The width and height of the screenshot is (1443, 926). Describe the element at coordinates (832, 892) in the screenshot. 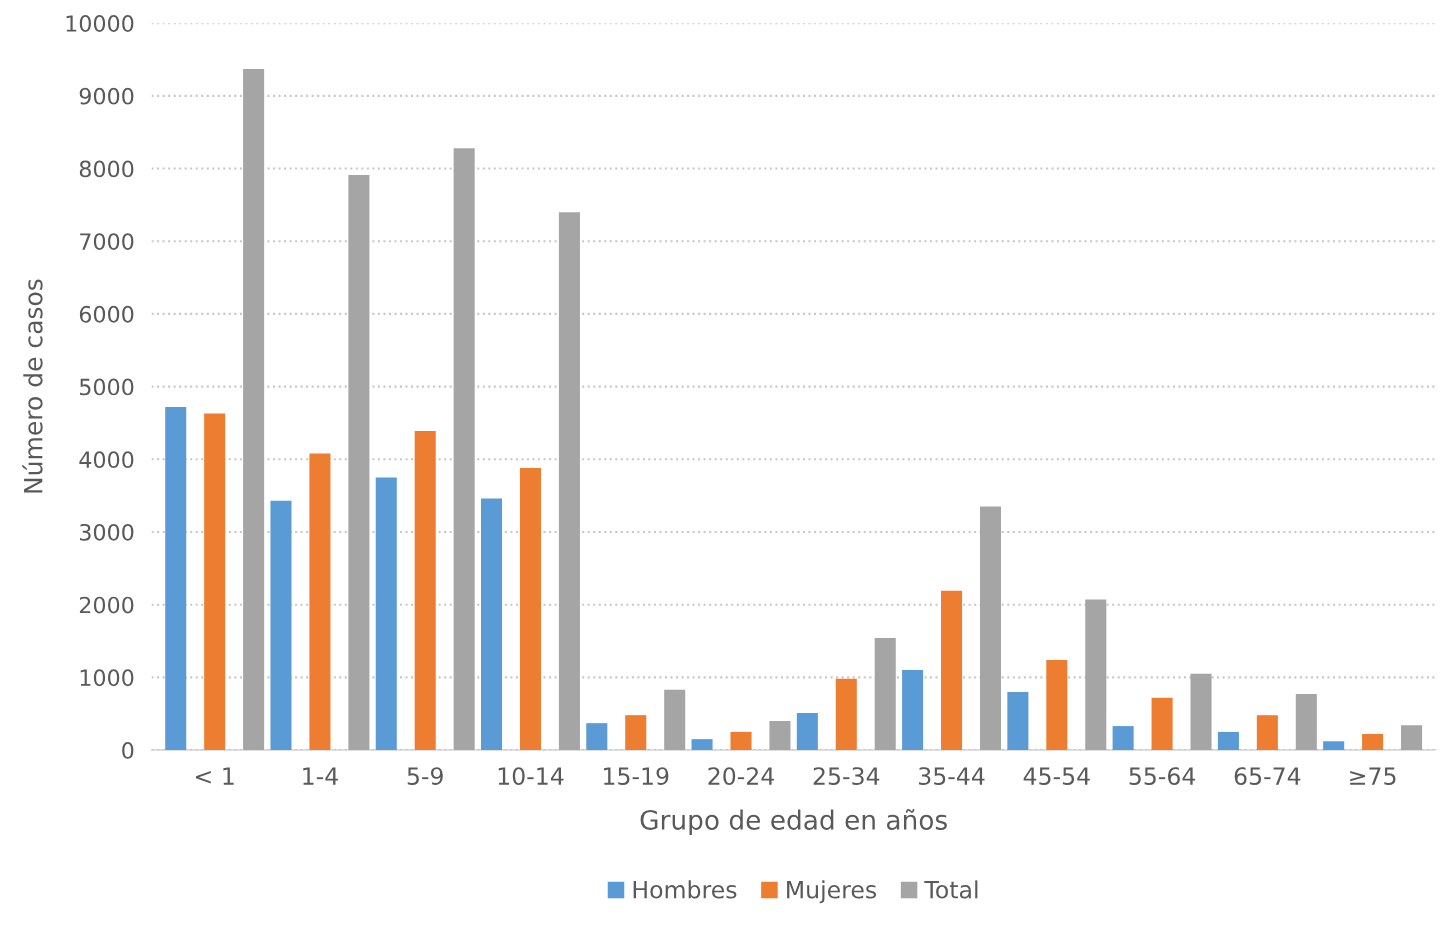

I see `legend-label: Mujeres` at that location.